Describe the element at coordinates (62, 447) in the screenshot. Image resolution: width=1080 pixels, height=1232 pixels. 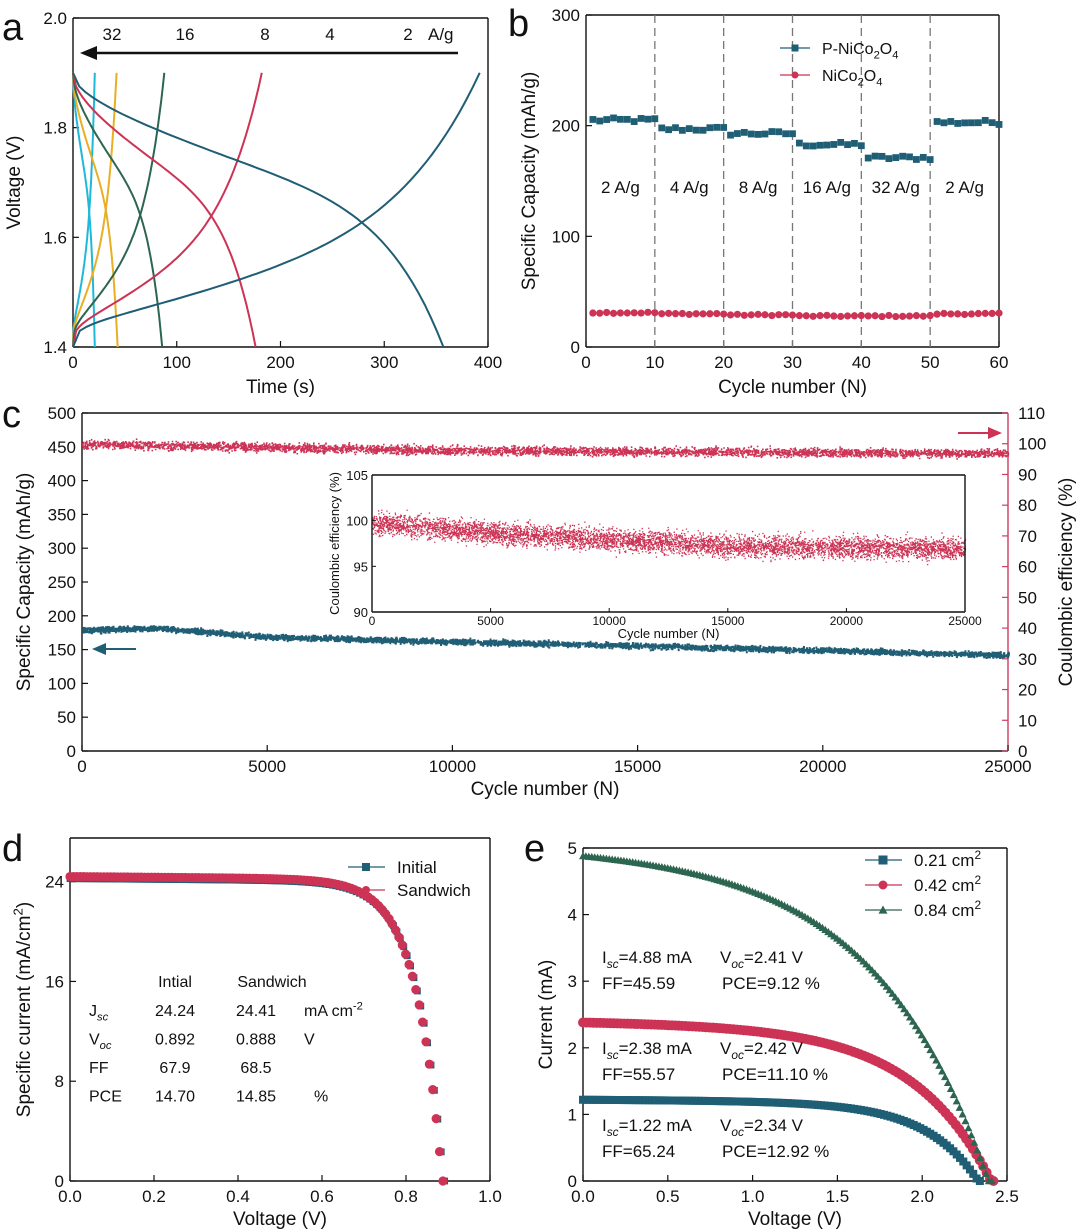
I see `y-tick-label: 450` at that location.